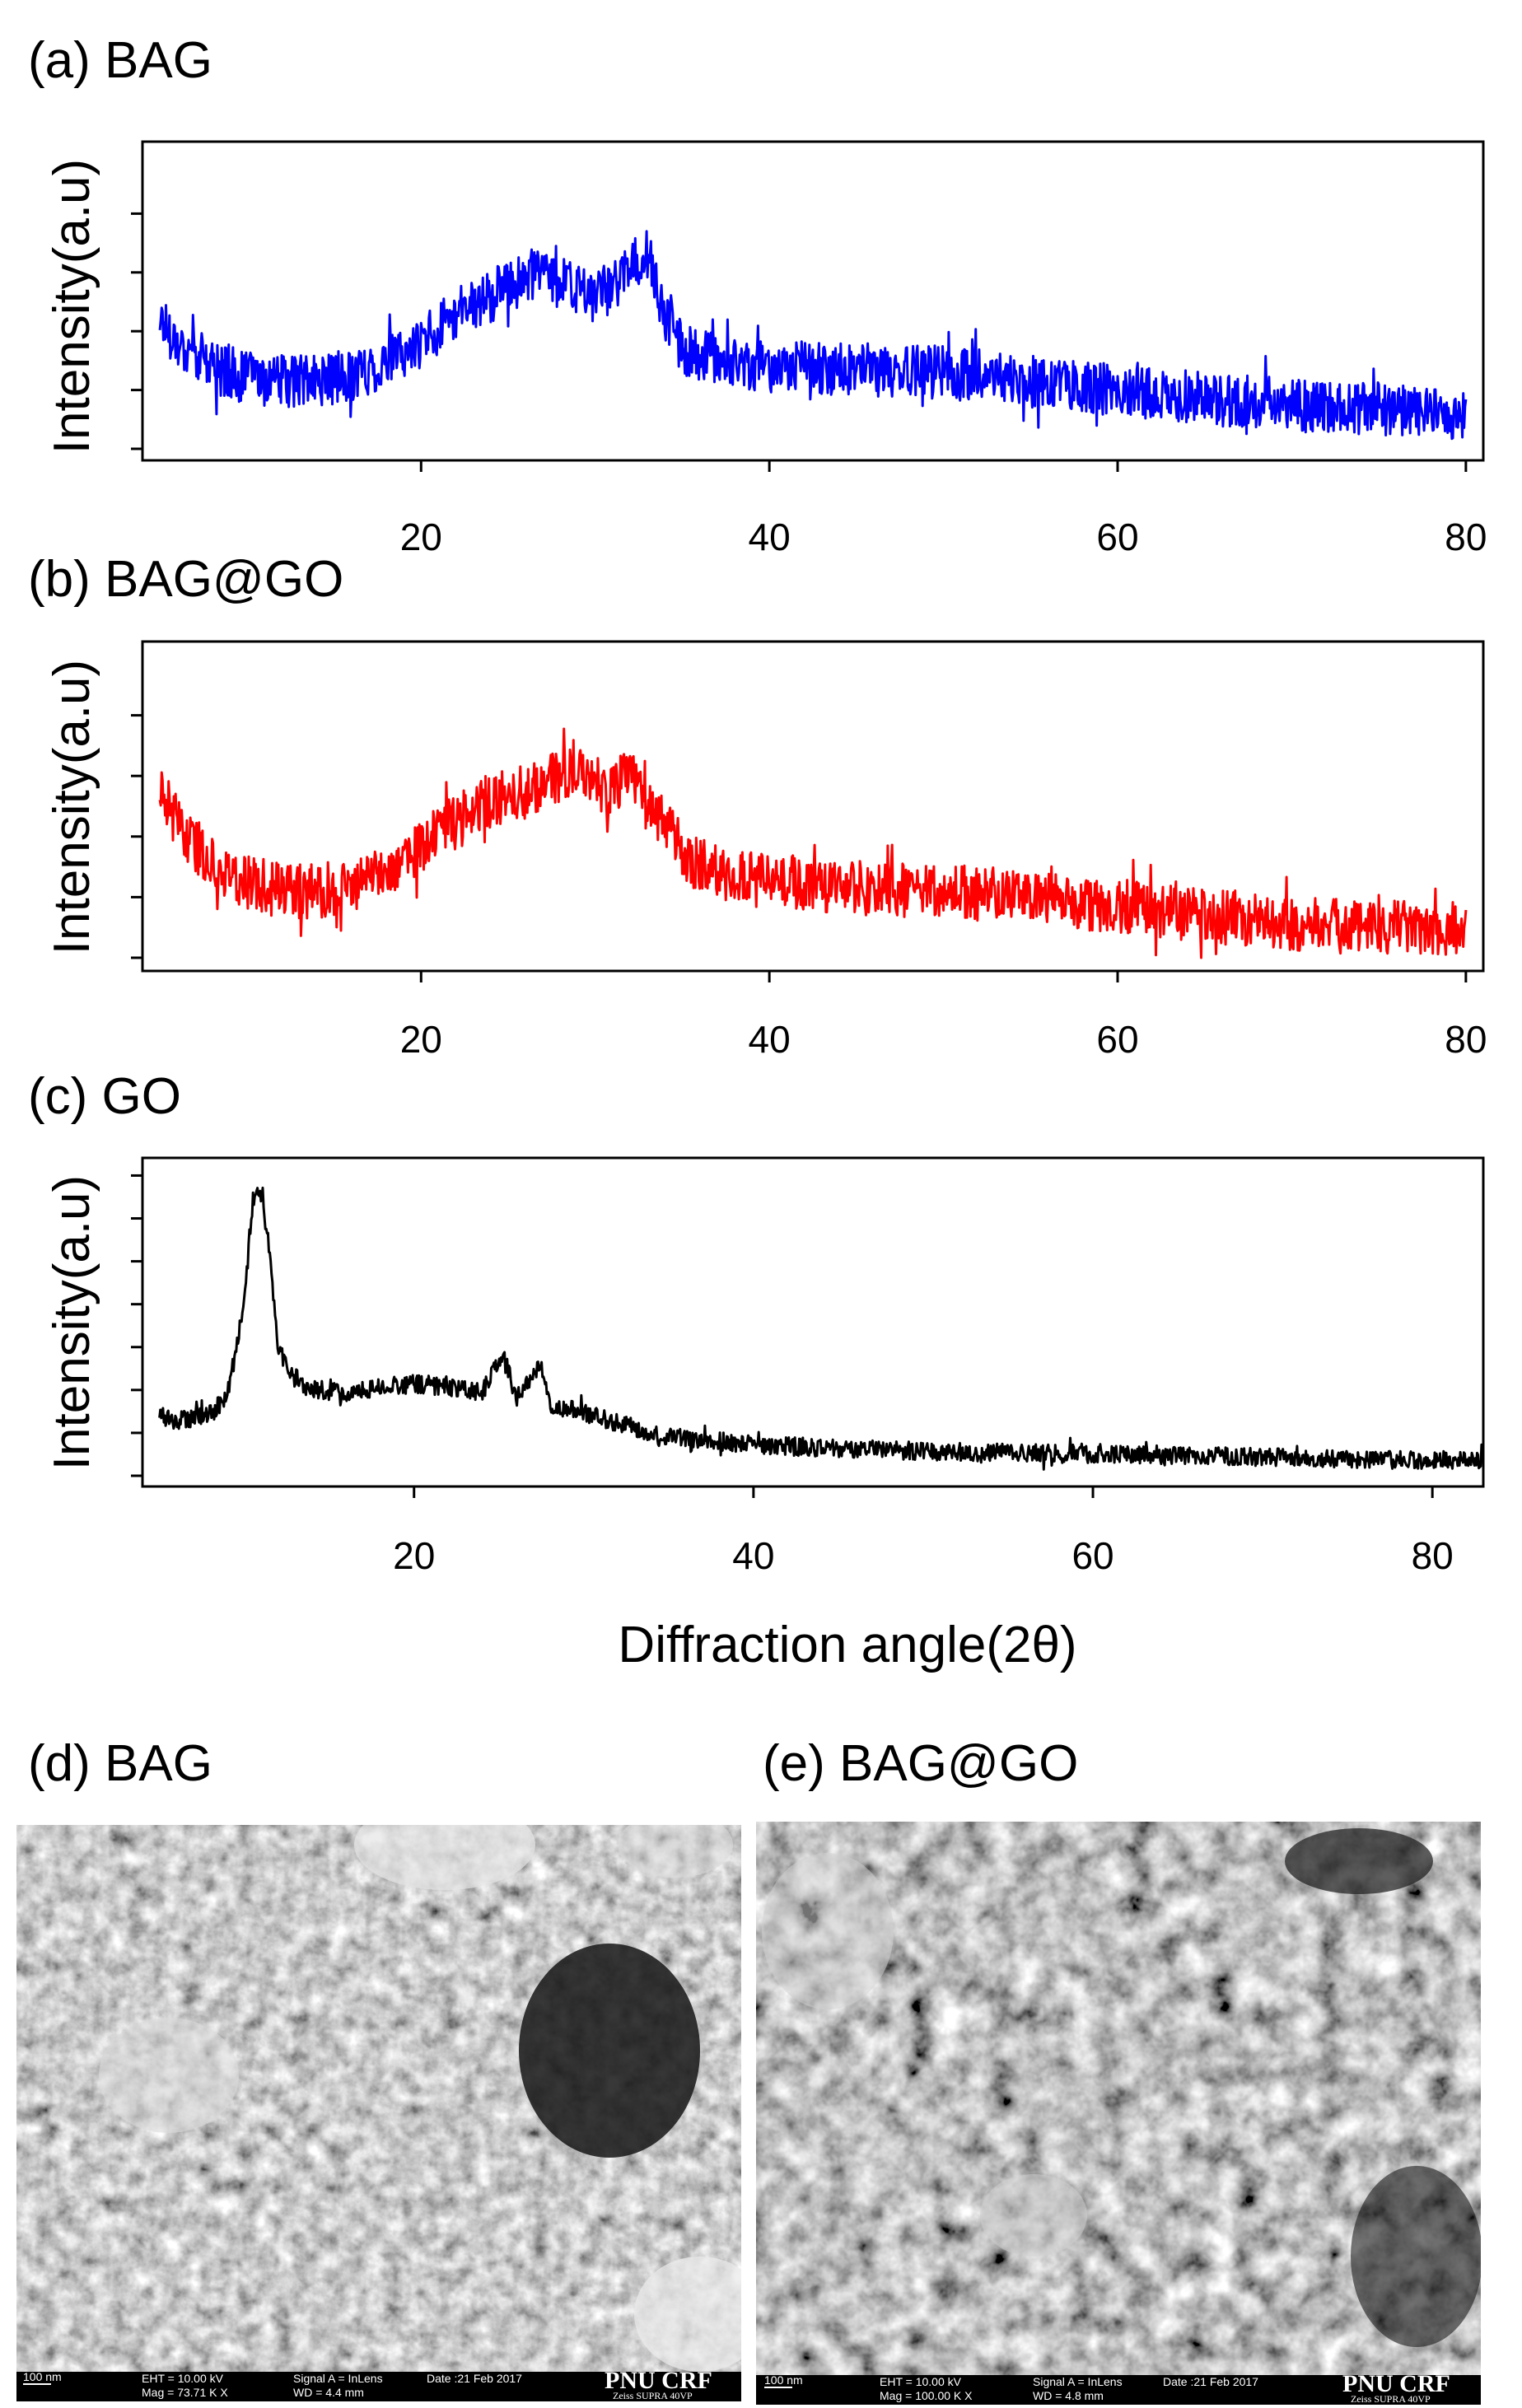 The width and height of the screenshot is (1522, 2408). I want to click on xrd-series-bag, so click(813, 335).